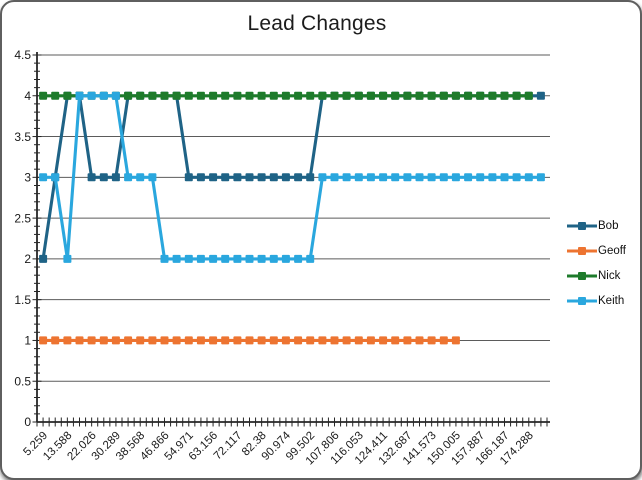 The image size is (642, 480). Describe the element at coordinates (22, 381) in the screenshot. I see `y-tick-label: 0.5` at that location.